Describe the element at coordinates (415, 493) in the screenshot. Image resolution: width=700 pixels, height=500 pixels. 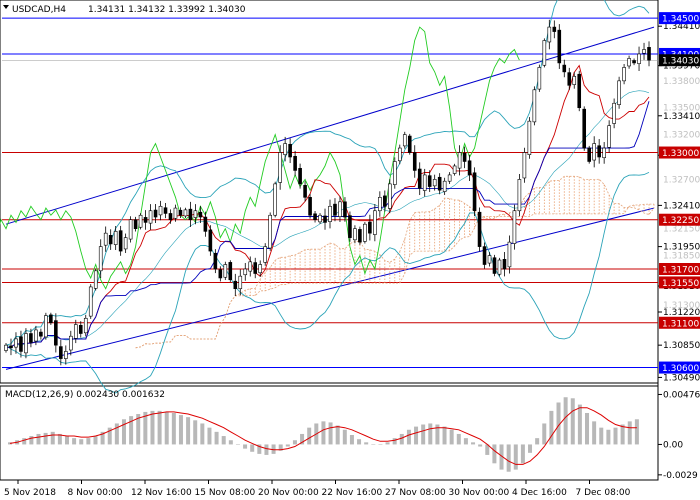
I see `x-tick-label: 27 Nov 08:00` at that location.